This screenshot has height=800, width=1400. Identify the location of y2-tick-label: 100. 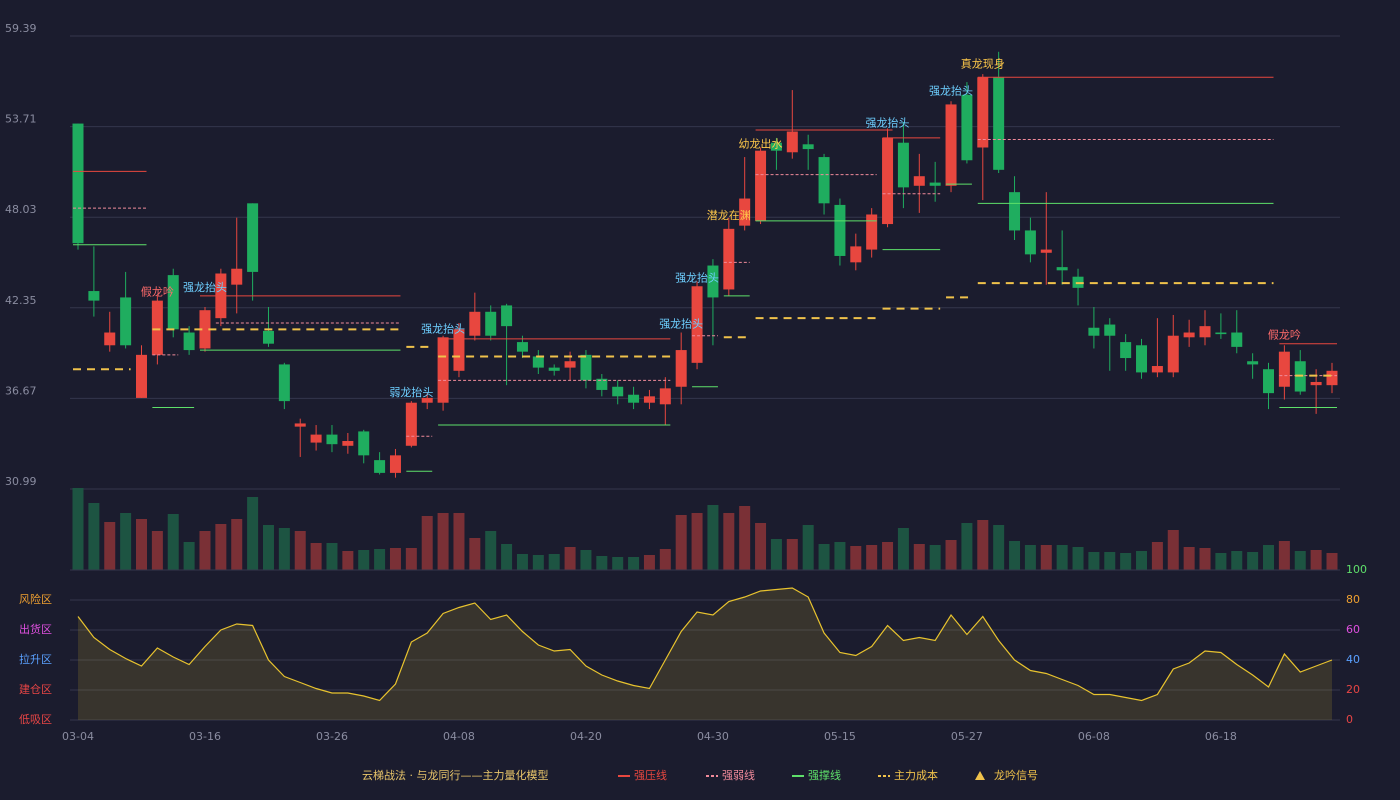
(1356, 569).